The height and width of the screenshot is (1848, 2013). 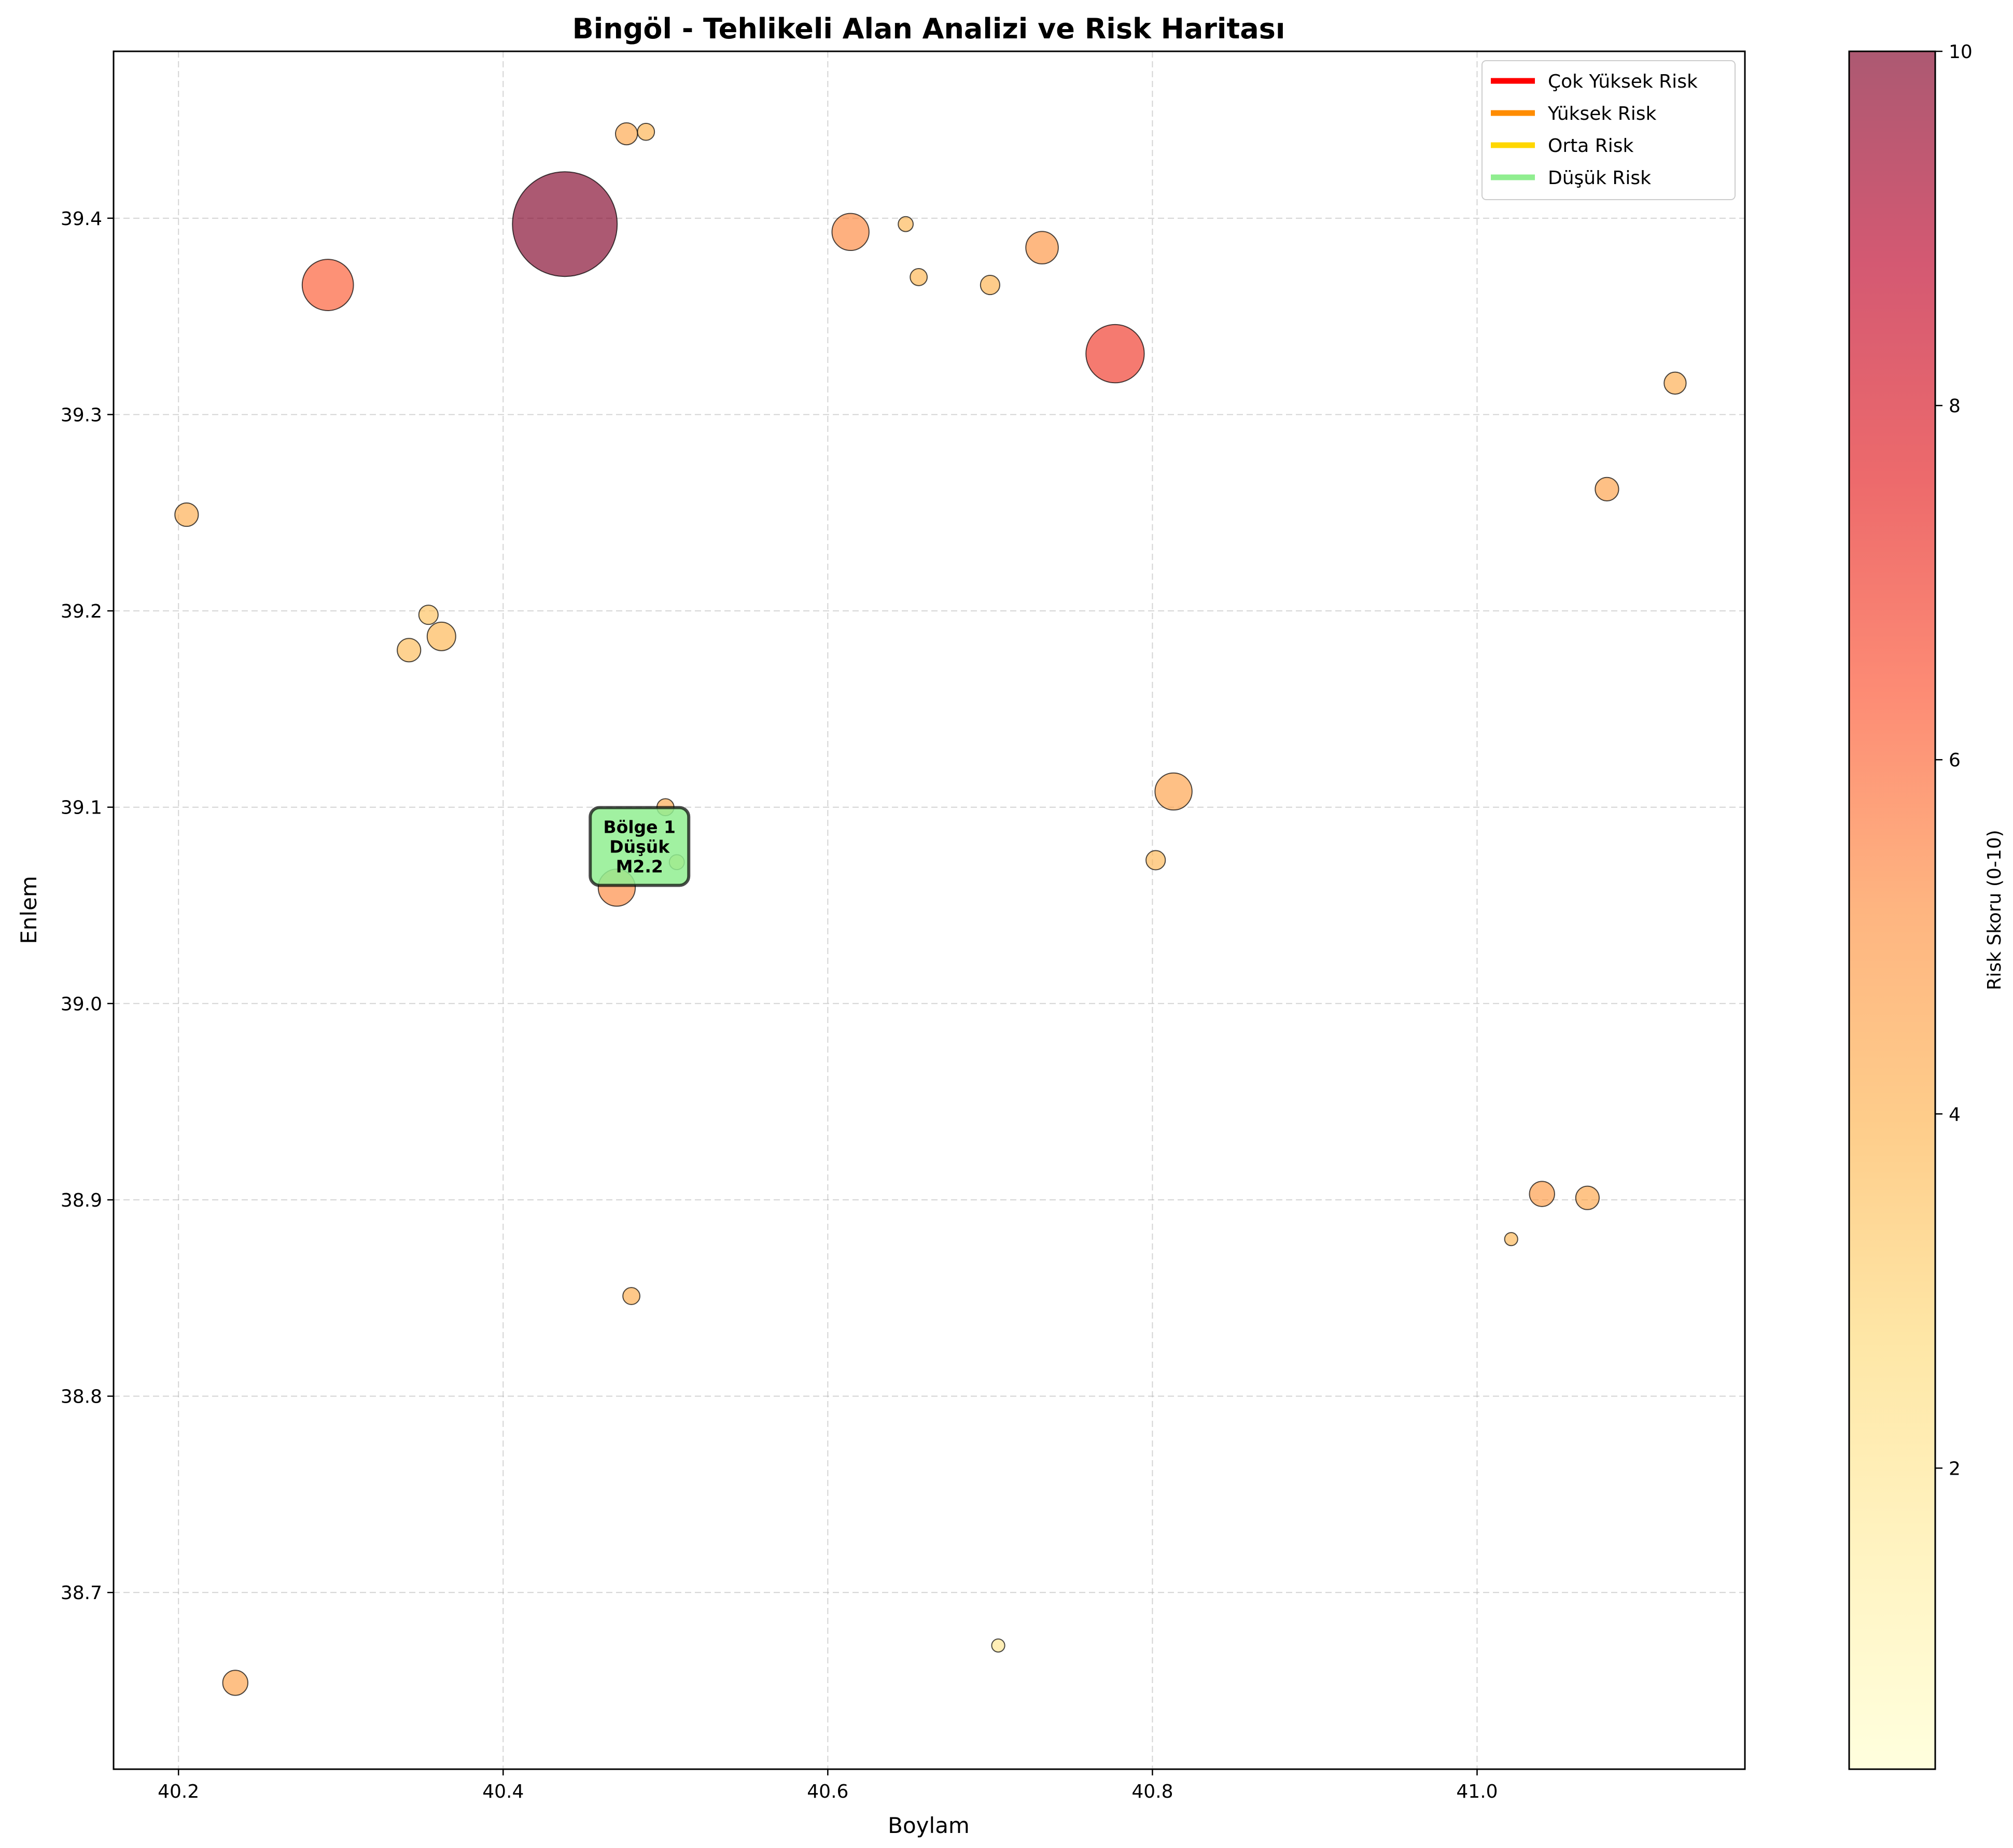 I want to click on y-tick-label: 39.0, so click(x=82, y=1004).